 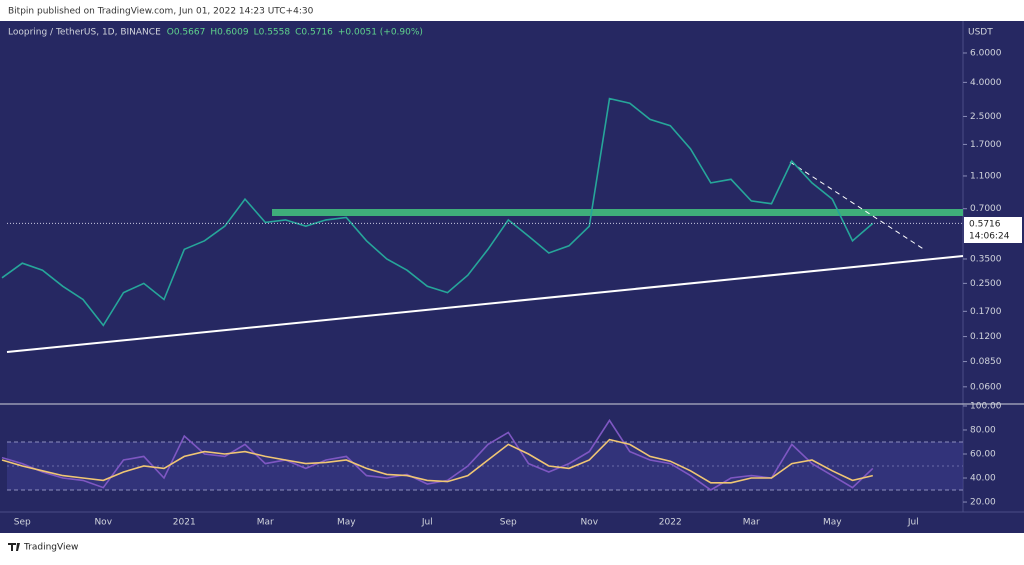 What do you see at coordinates (986, 83) in the screenshot?
I see `y-tick-label: 4.0000` at bounding box center [986, 83].